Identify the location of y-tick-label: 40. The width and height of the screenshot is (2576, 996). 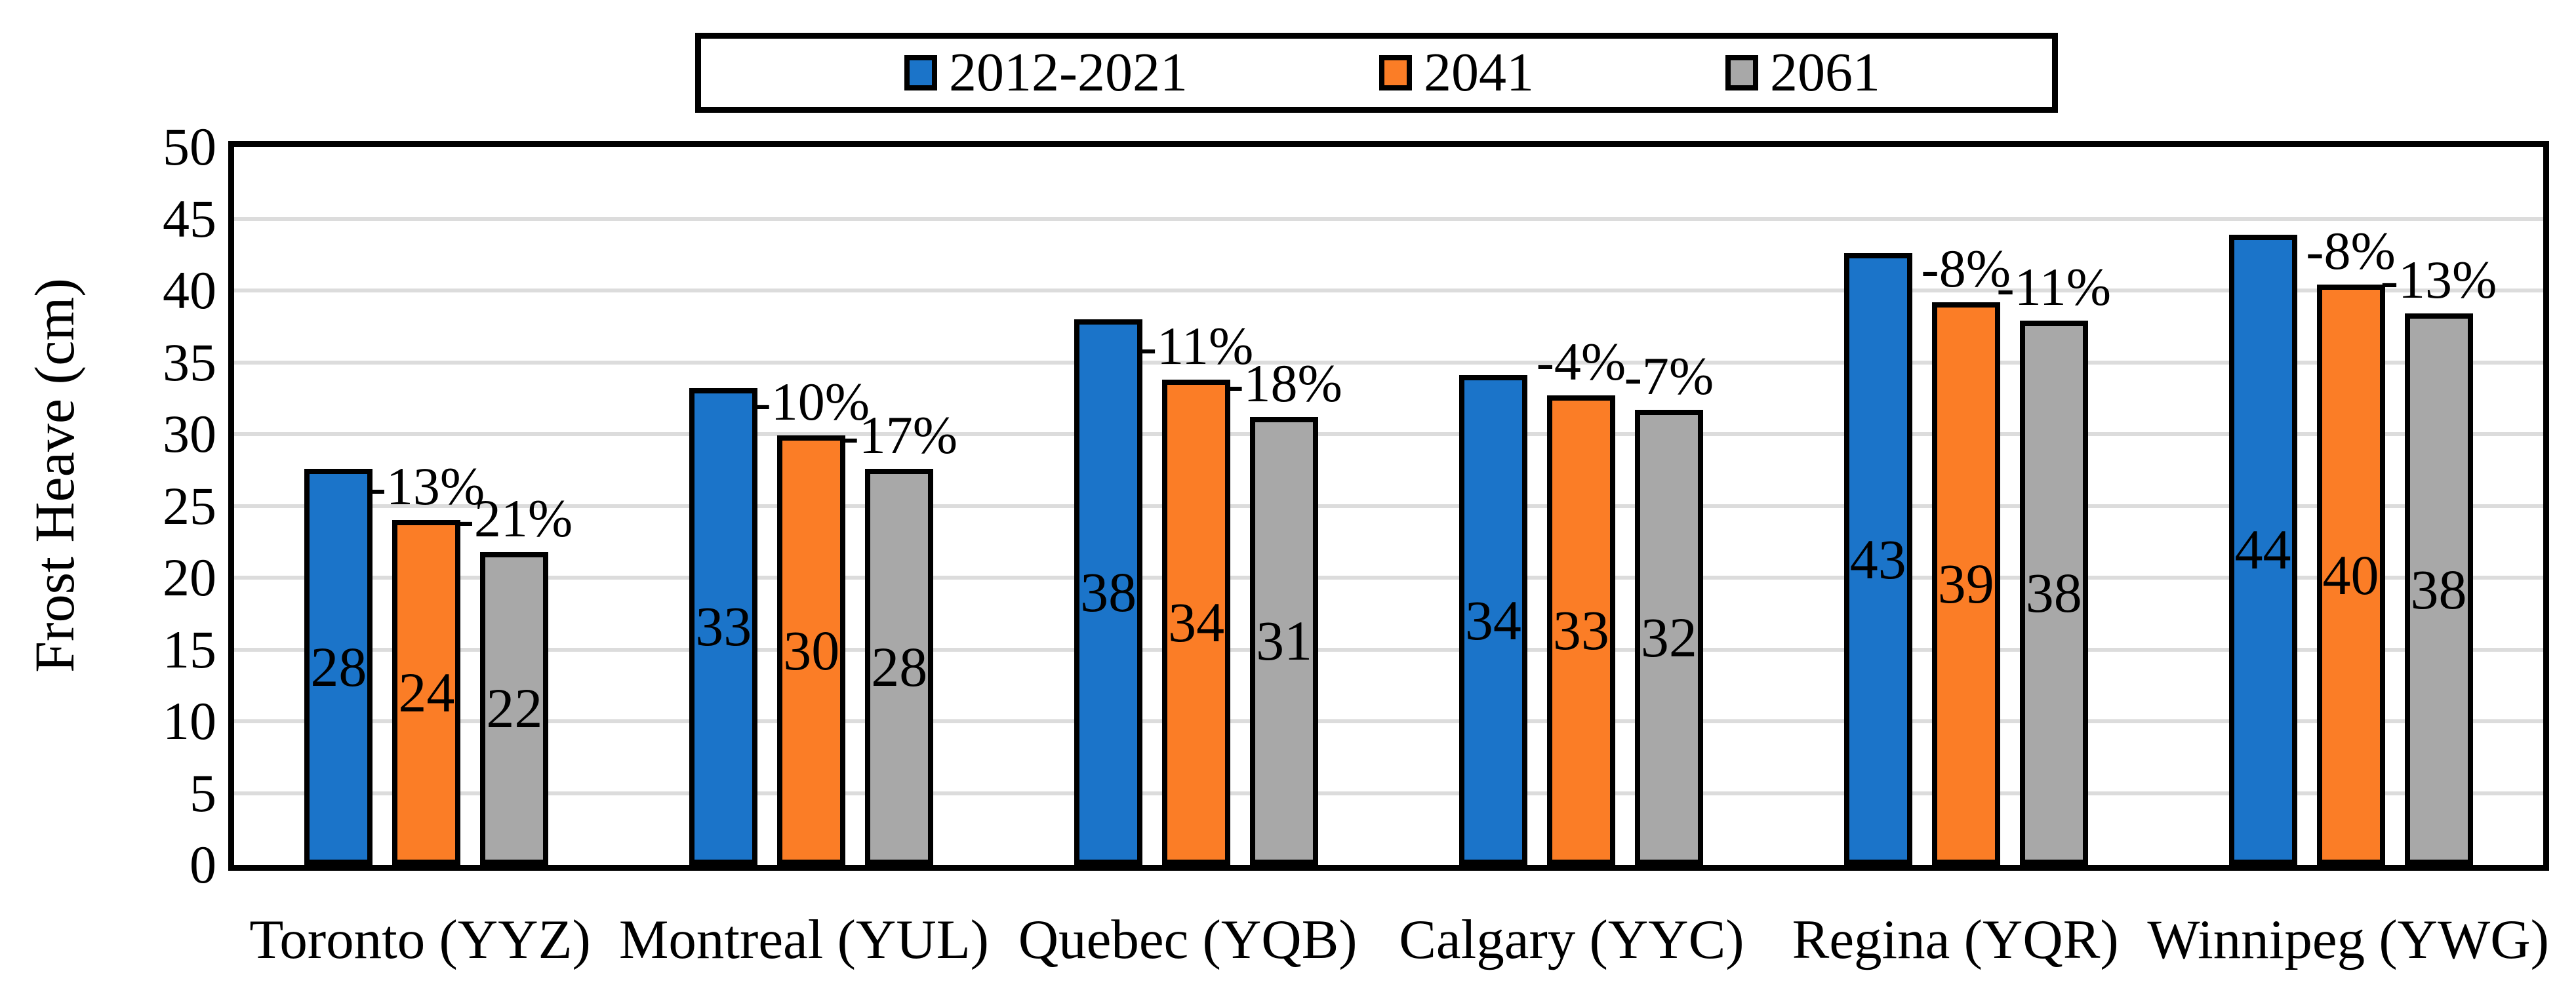
(189, 290).